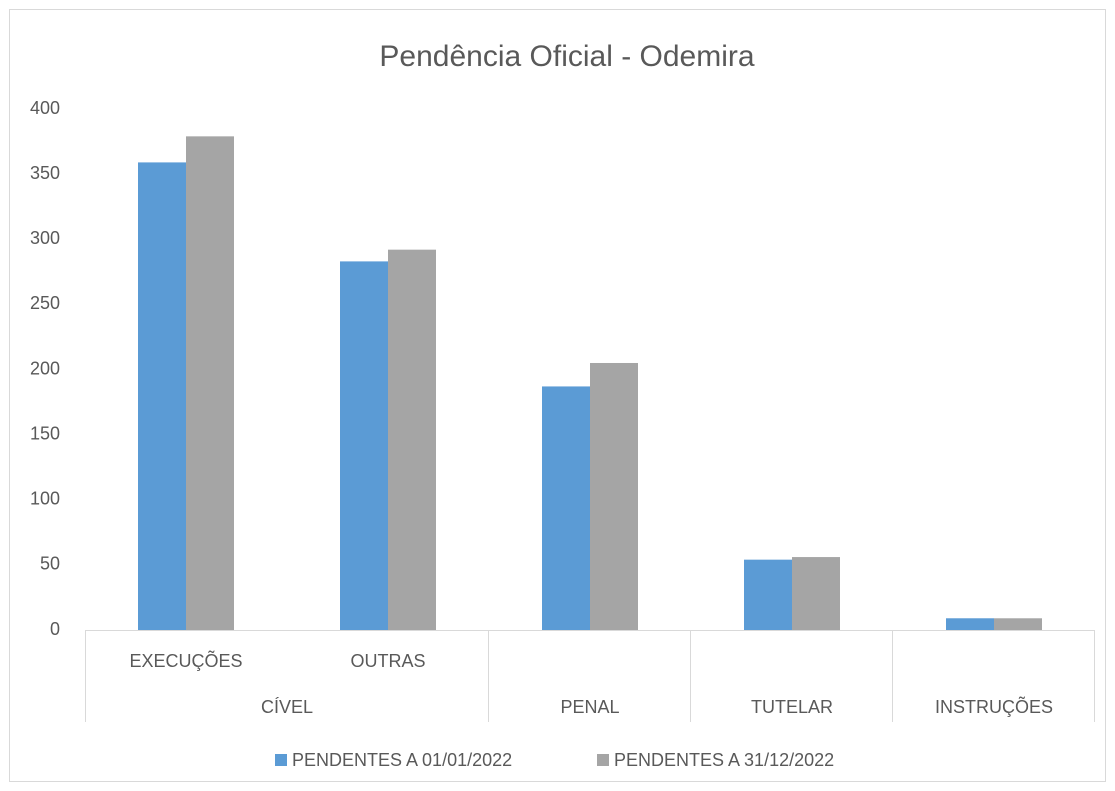 The height and width of the screenshot is (791, 1115). What do you see at coordinates (45, 173) in the screenshot?
I see `y-tick-label: 350` at bounding box center [45, 173].